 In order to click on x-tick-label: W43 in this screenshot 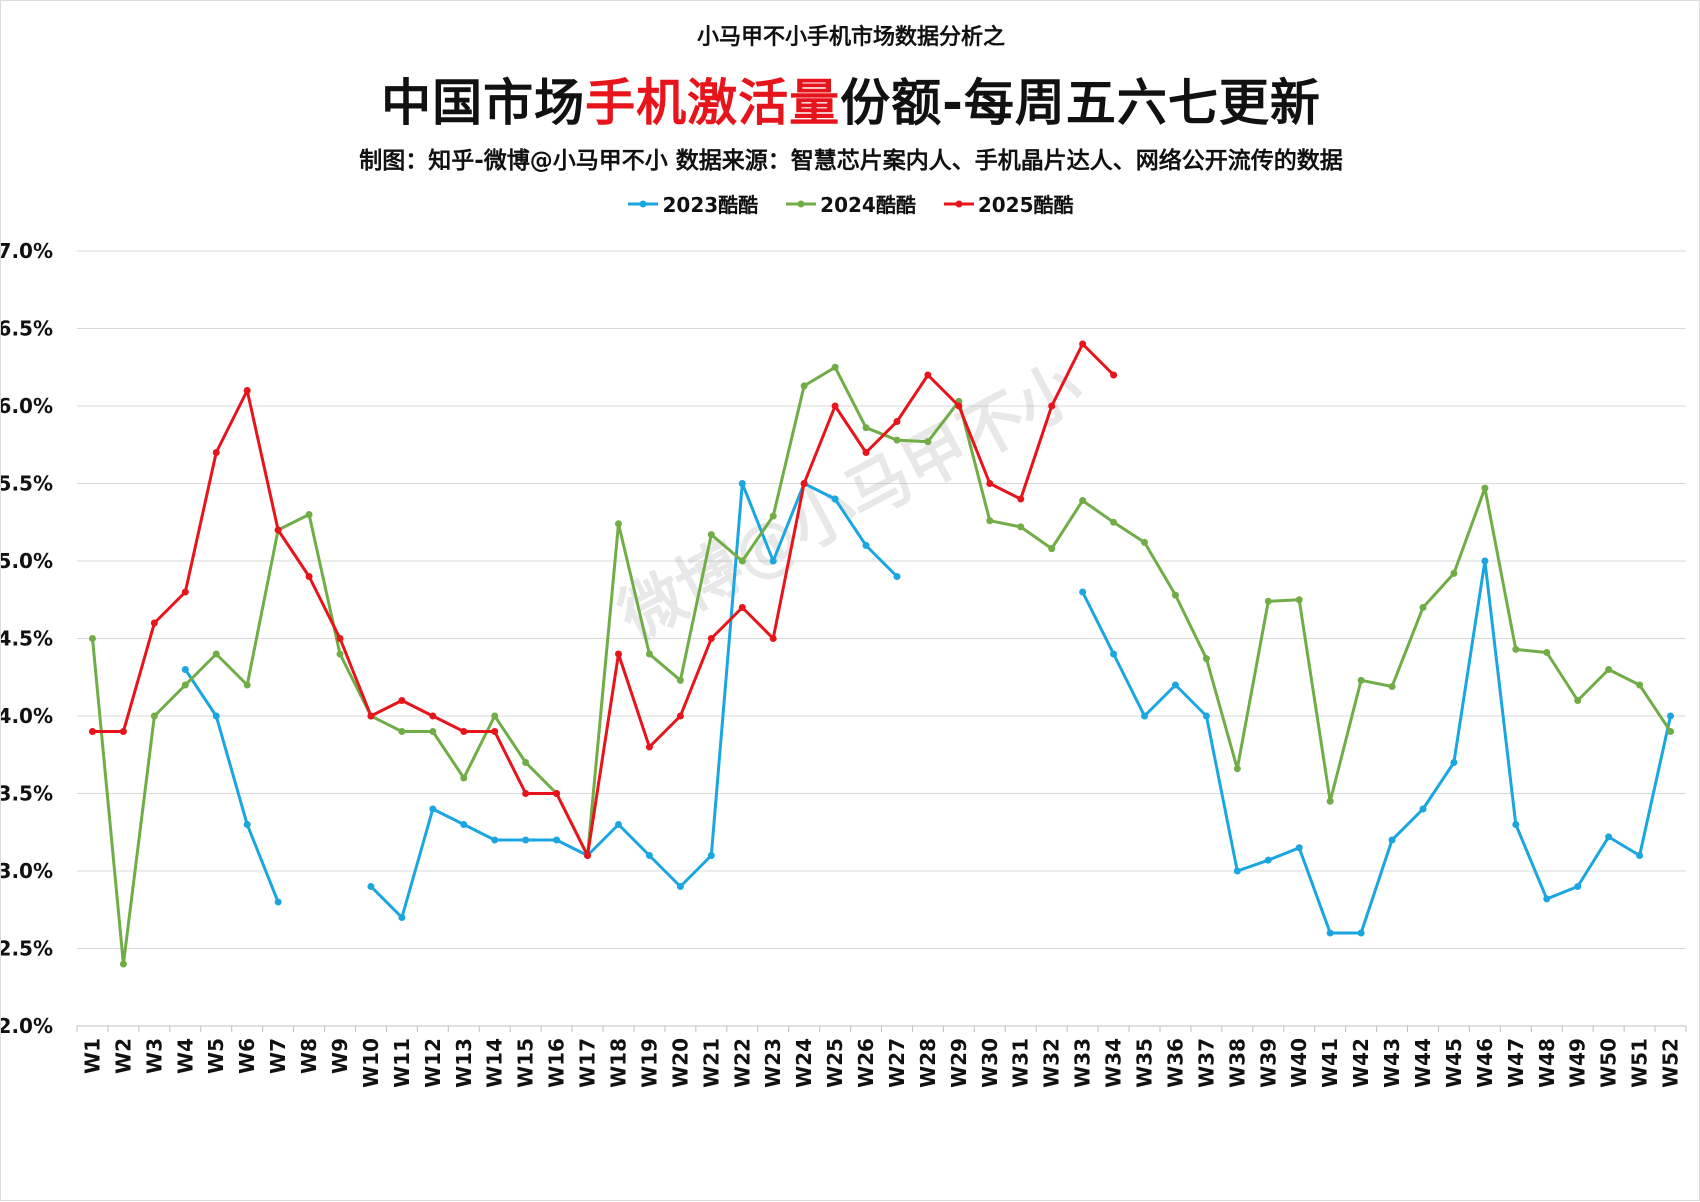, I will do `click(1392, 1063)`.